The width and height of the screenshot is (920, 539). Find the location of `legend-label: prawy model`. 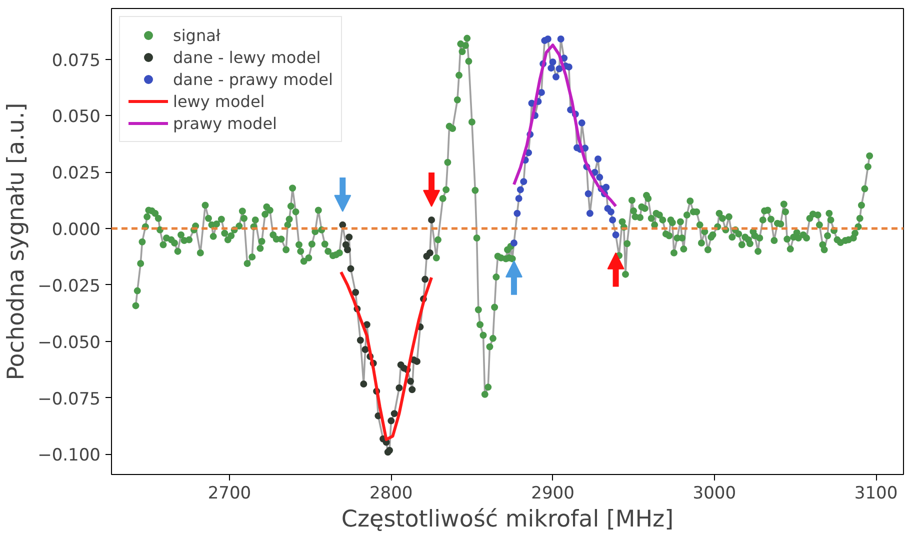

legend-label: prawy model is located at coordinates (225, 123).